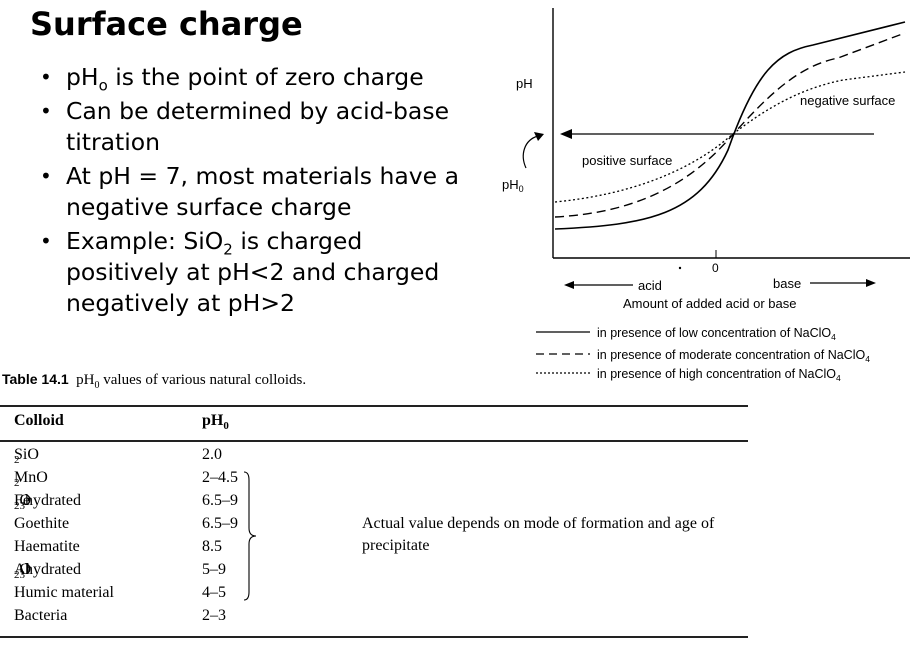 The width and height of the screenshot is (912, 669). I want to click on header-ph0: pH0, so click(215, 422).